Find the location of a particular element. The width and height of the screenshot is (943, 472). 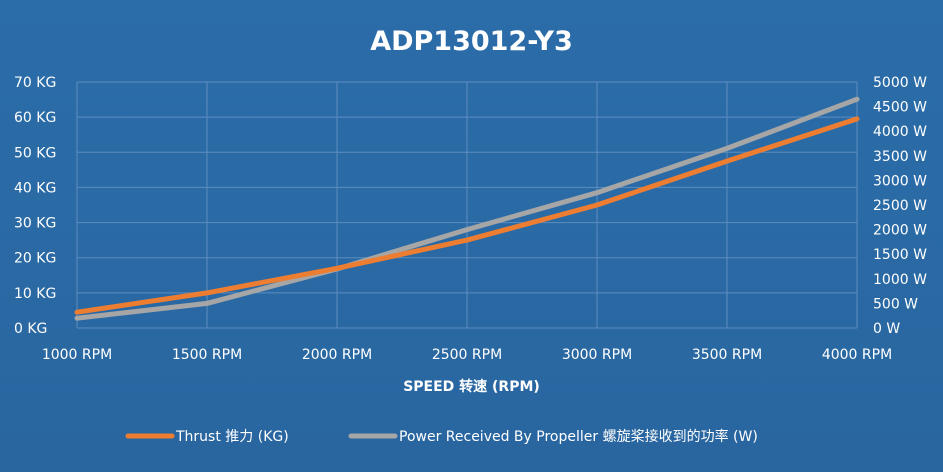

x-tick-label: 2500 RPM is located at coordinates (467, 355).